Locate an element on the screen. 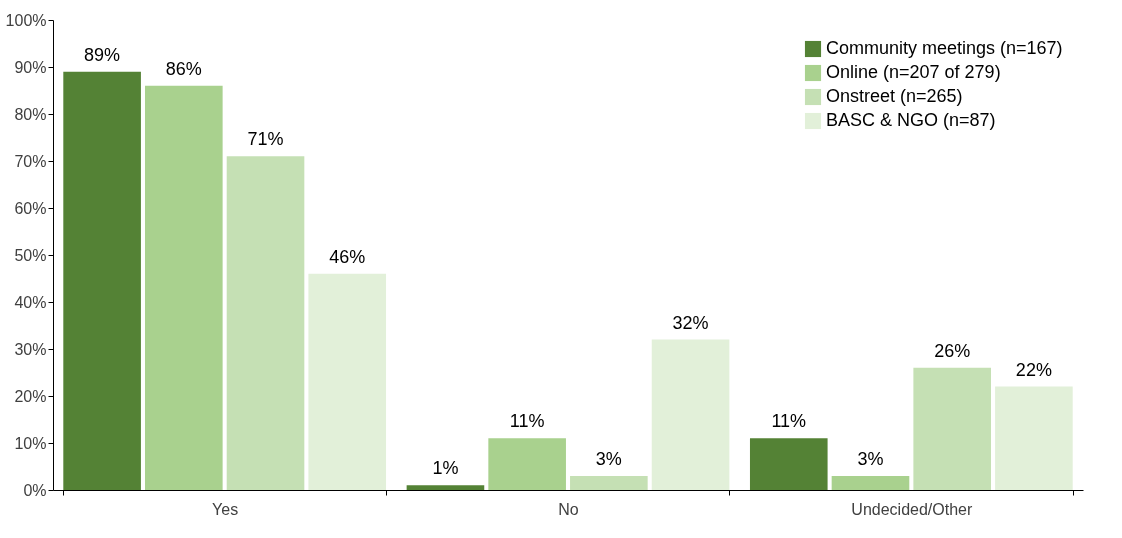 This screenshot has height=538, width=1122. y-tick-label: 60% is located at coordinates (30, 208).